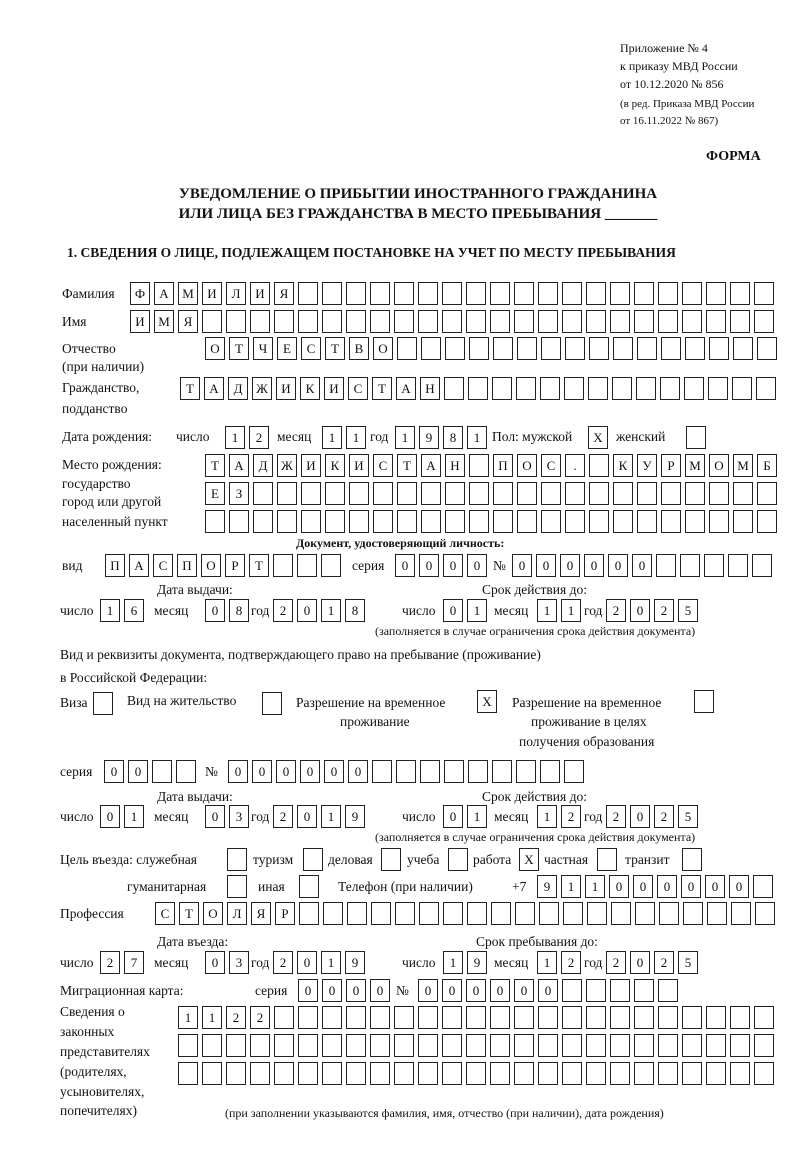 The image size is (800, 1163). What do you see at coordinates (647, 465) in the screenshot?
I see `char-box: У` at bounding box center [647, 465].